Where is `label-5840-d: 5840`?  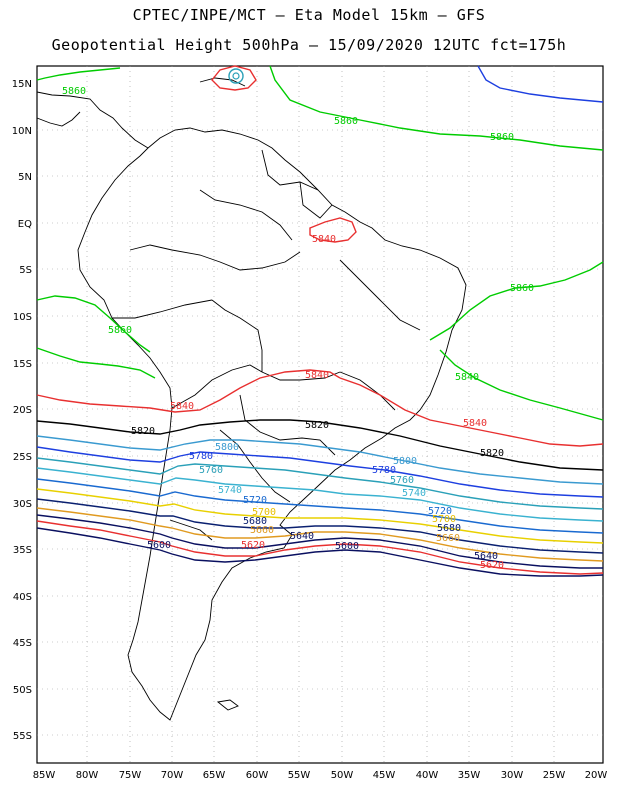 label-5840-d: 5840 is located at coordinates (475, 423).